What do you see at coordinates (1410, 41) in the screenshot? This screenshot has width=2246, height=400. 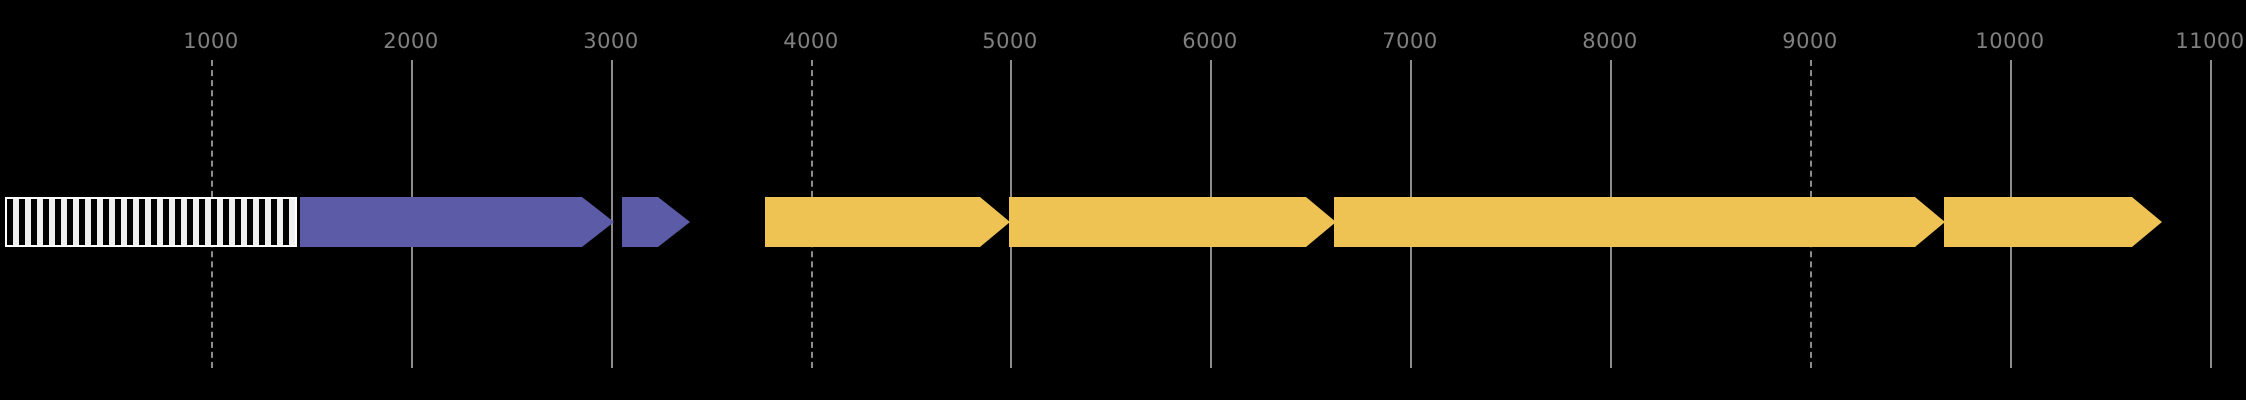 I see `axis-tick-label-7000: 7000` at bounding box center [1410, 41].